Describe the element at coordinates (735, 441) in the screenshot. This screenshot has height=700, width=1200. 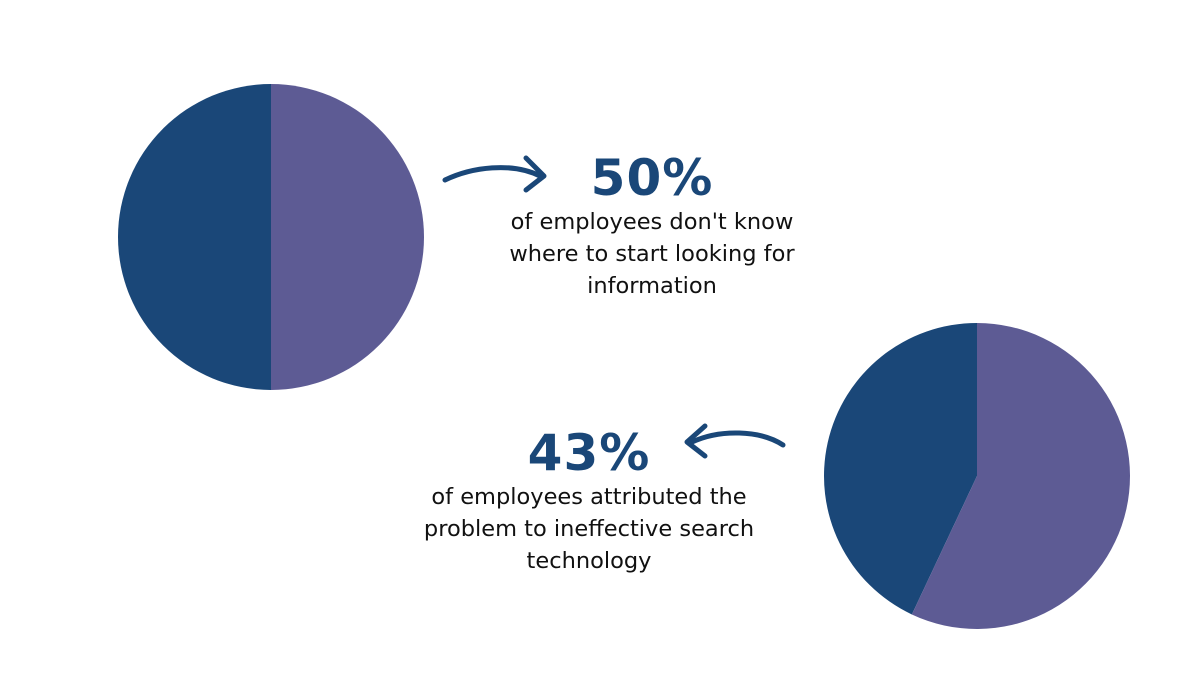
I see `arrow-left-icon` at that location.